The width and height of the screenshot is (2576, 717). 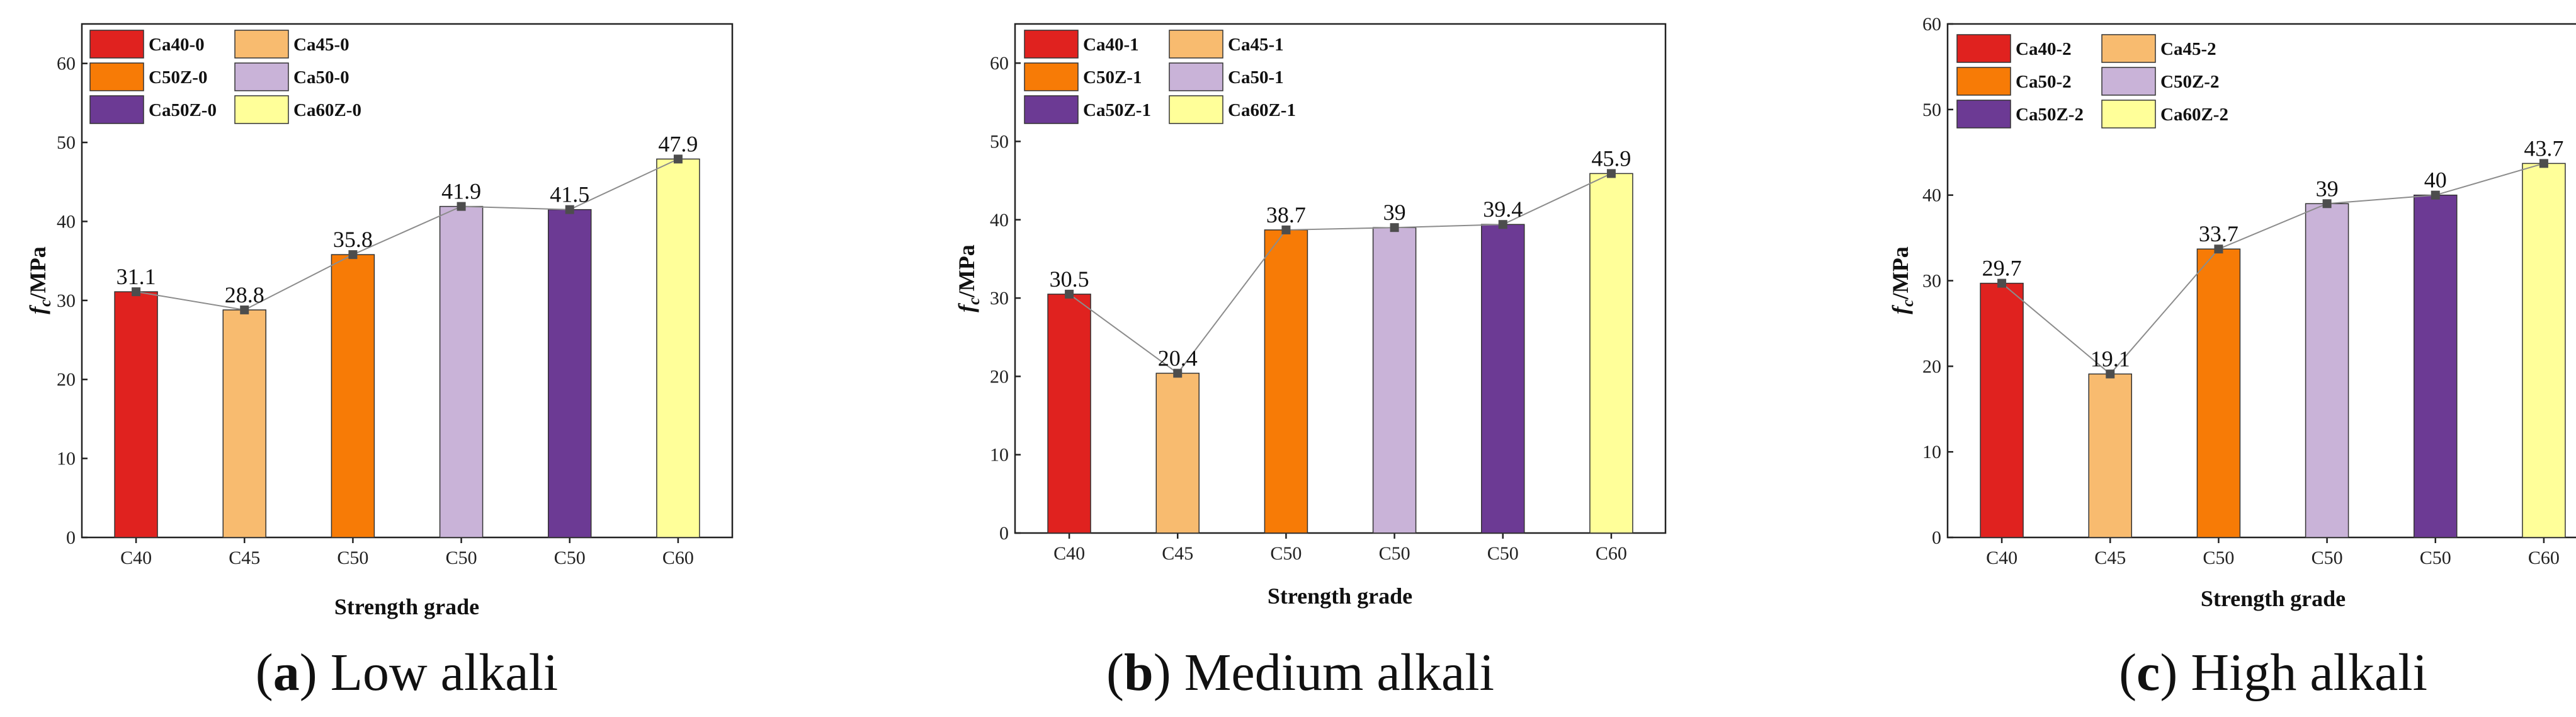 I want to click on y-ticks-a: 0 10 20 30 40 50 60, so click(x=72, y=301).